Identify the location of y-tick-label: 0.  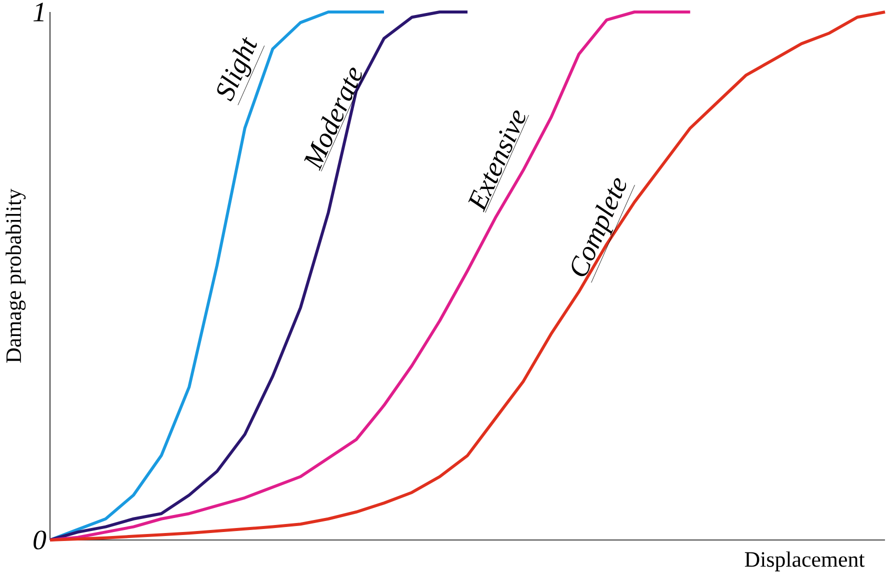
(40, 540).